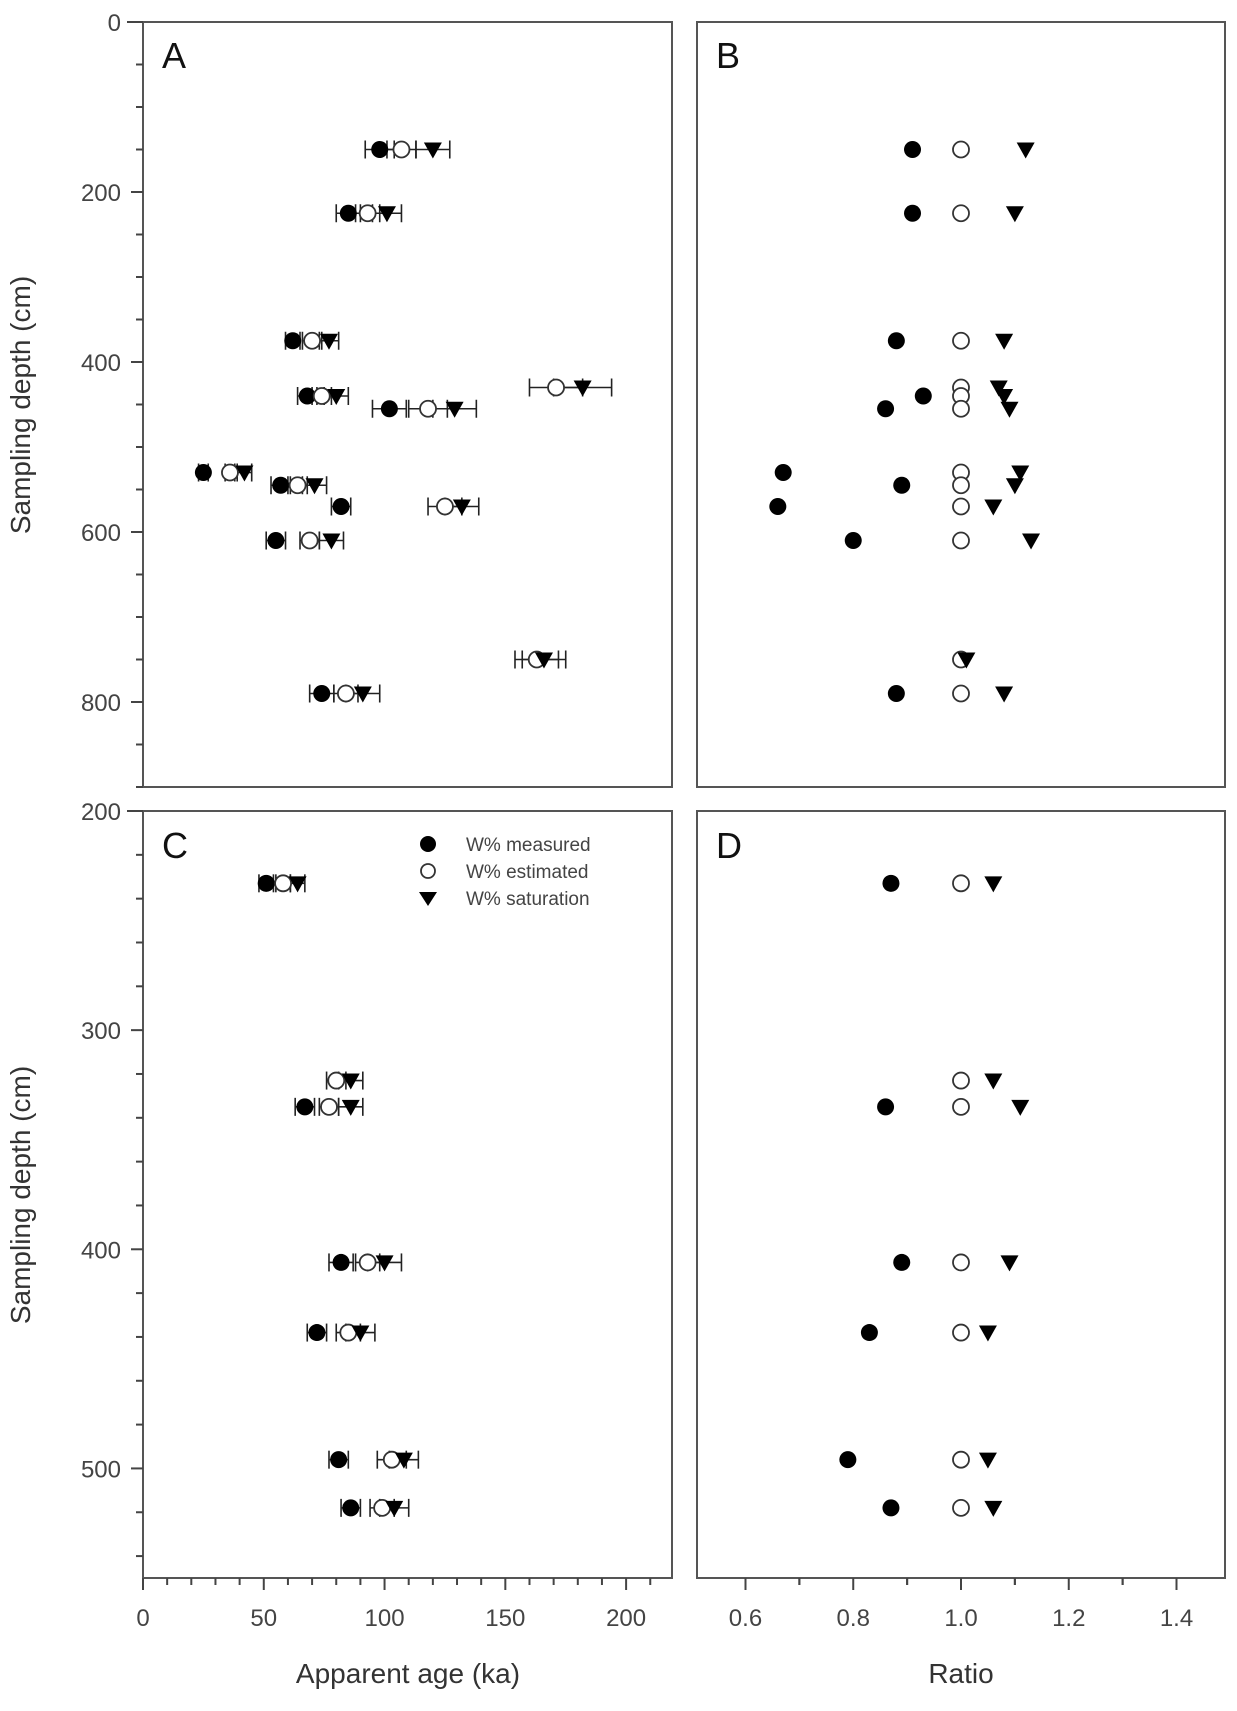  What do you see at coordinates (174, 55) in the screenshot?
I see `panel-letter-a: A` at bounding box center [174, 55].